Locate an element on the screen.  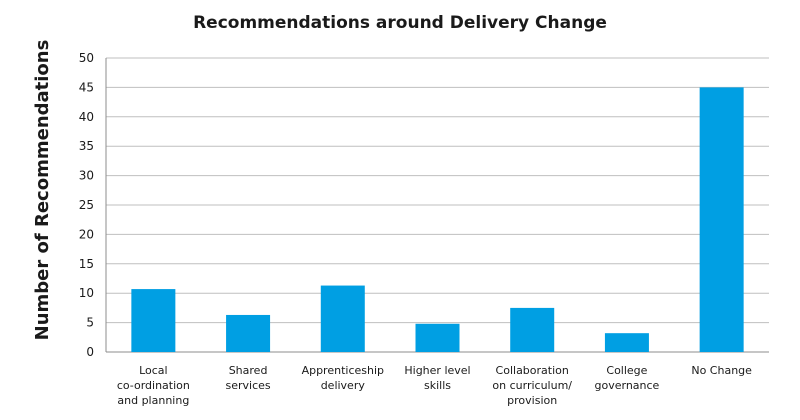
y-tick-label: 45 is located at coordinates (86, 87).